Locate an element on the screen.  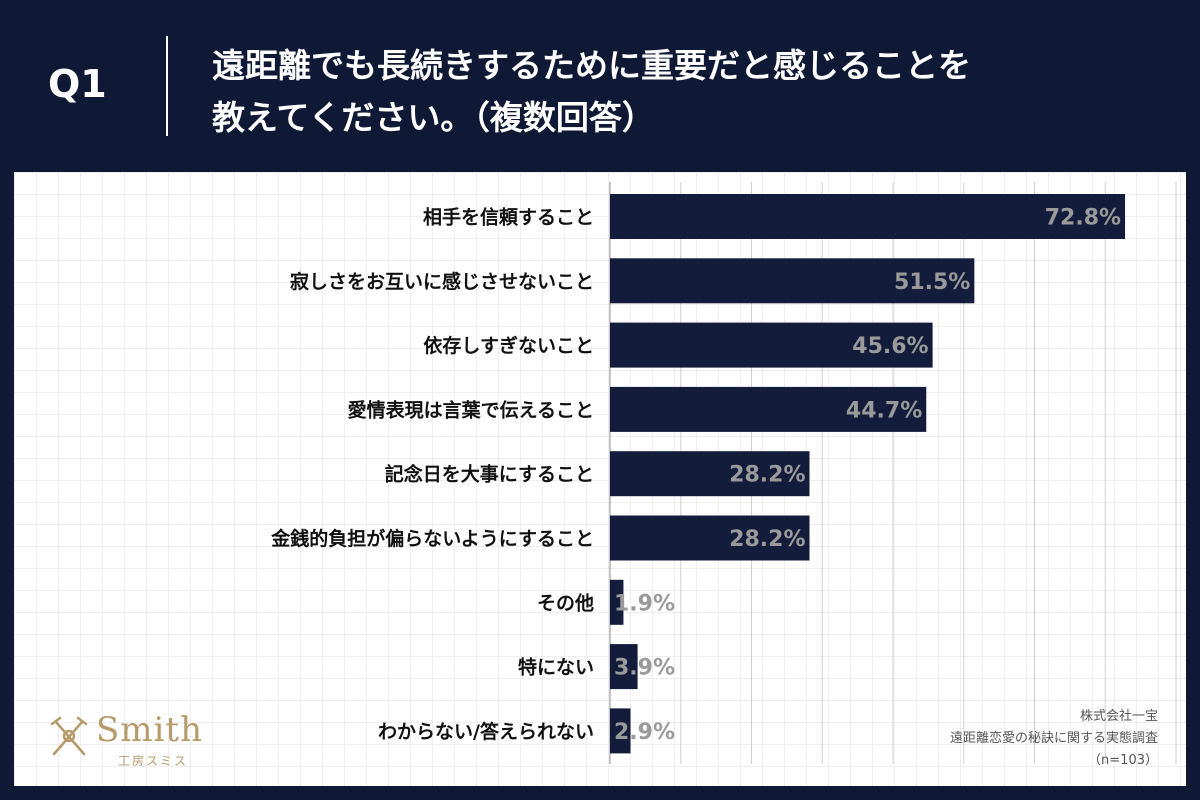
value-label: 45.6% is located at coordinates (890, 346).